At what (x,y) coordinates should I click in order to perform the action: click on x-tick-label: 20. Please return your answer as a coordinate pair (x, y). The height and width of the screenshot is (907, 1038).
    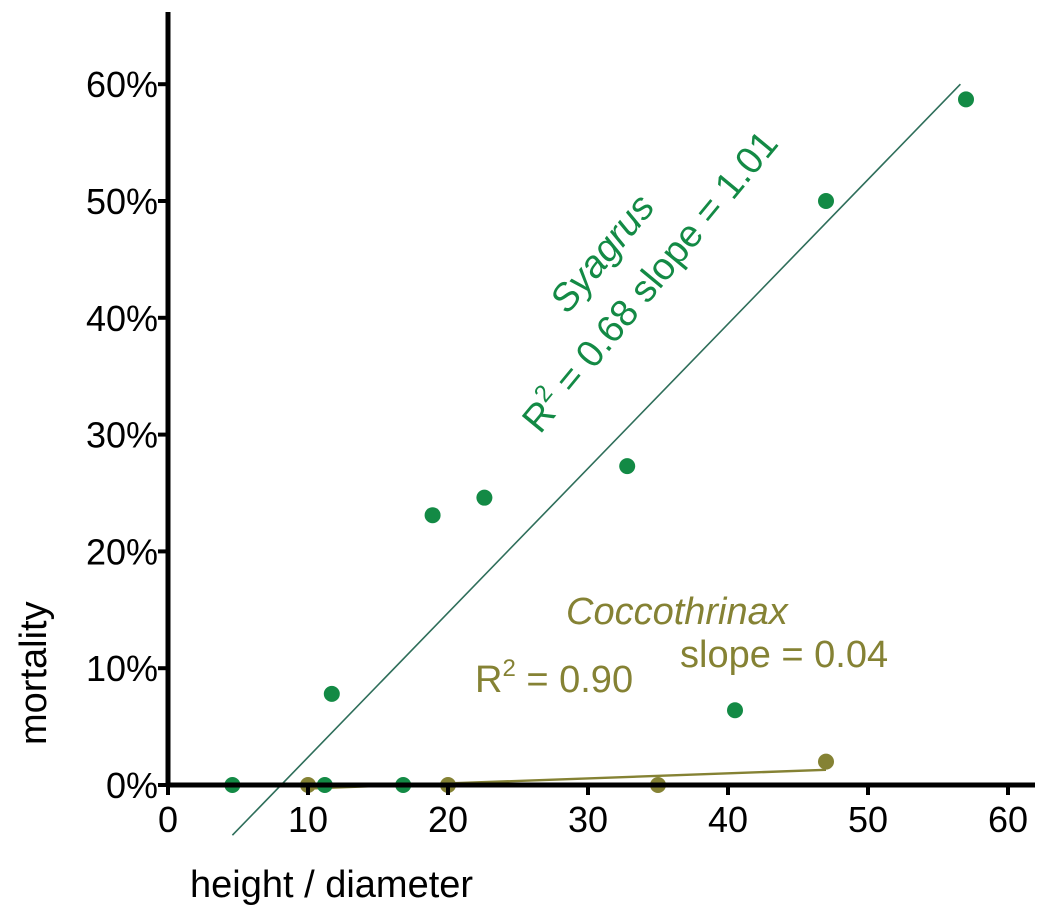
    Looking at the image, I should click on (448, 819).